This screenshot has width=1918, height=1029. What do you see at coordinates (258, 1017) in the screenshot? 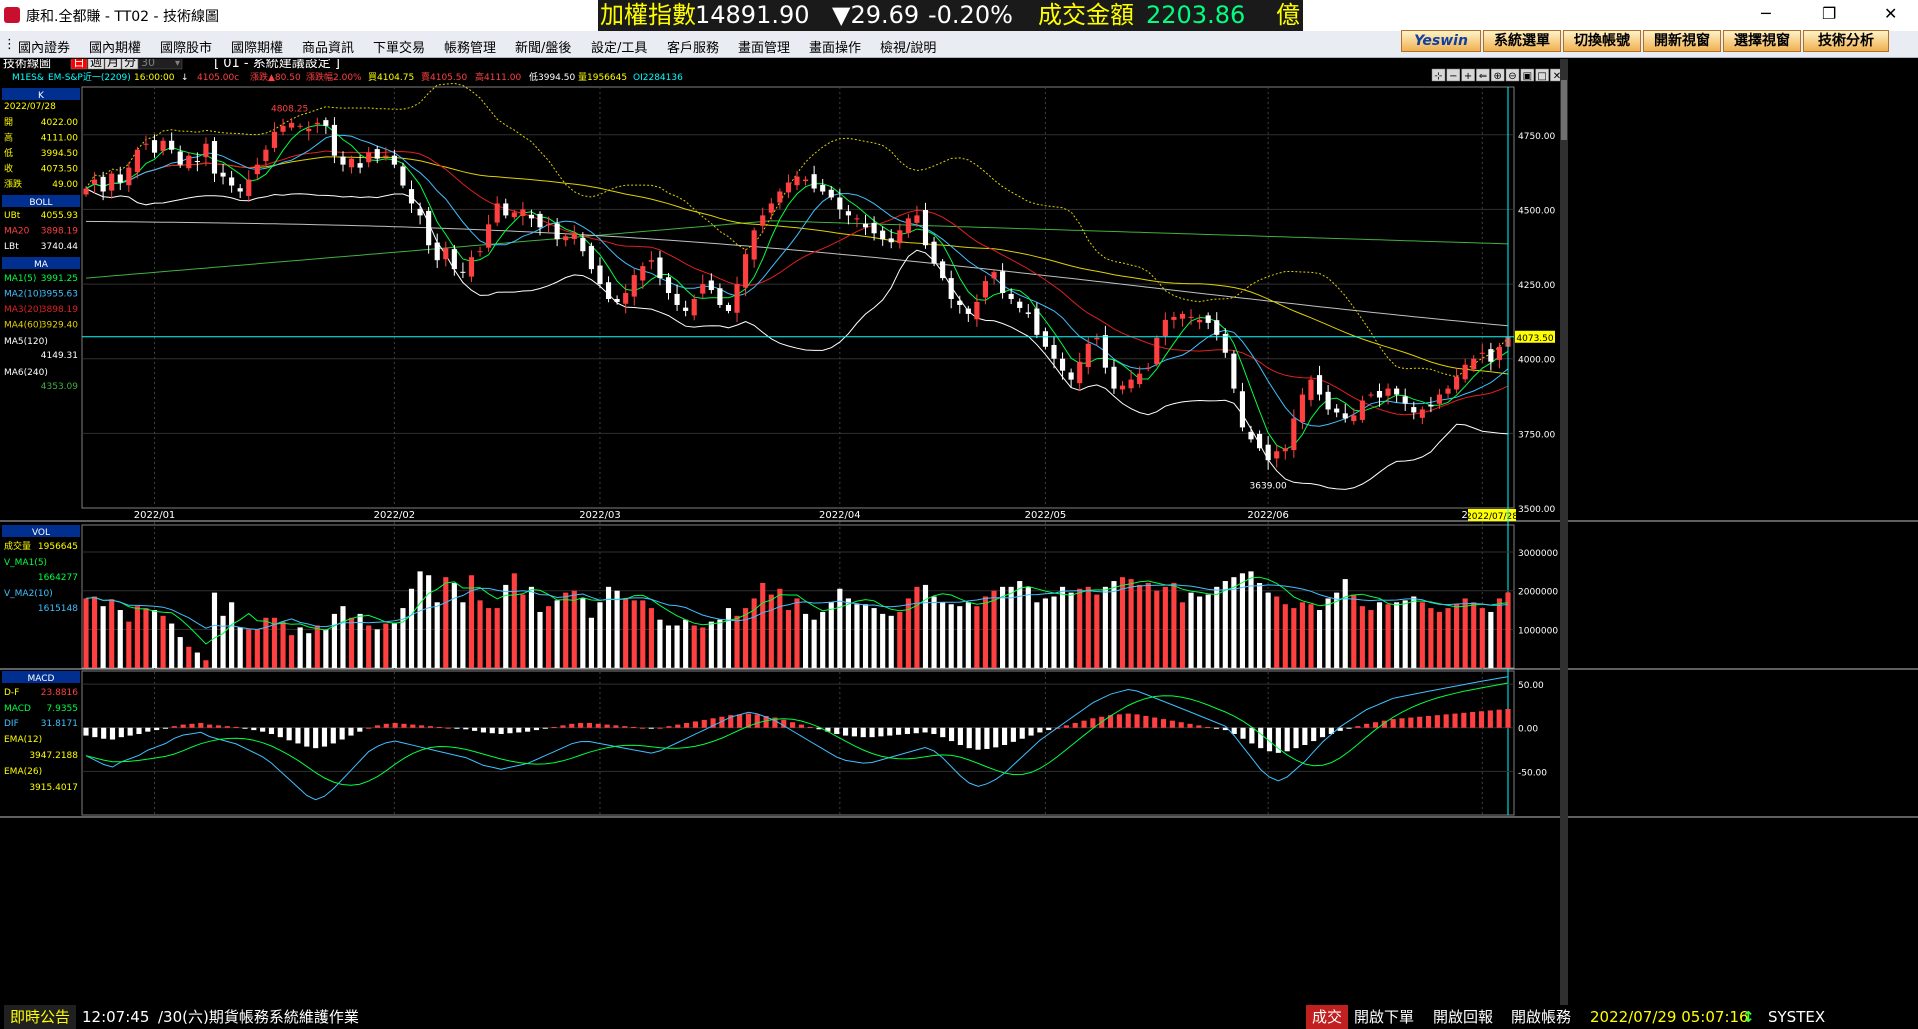
I see `notice-text: /30(六)期貨帳務系統維護作業` at bounding box center [258, 1017].